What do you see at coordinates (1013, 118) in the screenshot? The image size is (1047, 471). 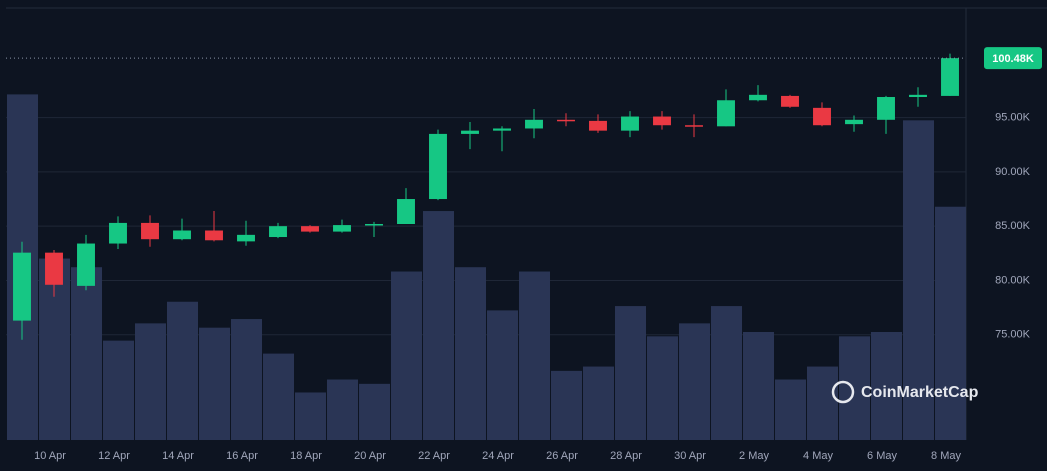 I see `y-tick-label: 95.00K` at bounding box center [1013, 118].